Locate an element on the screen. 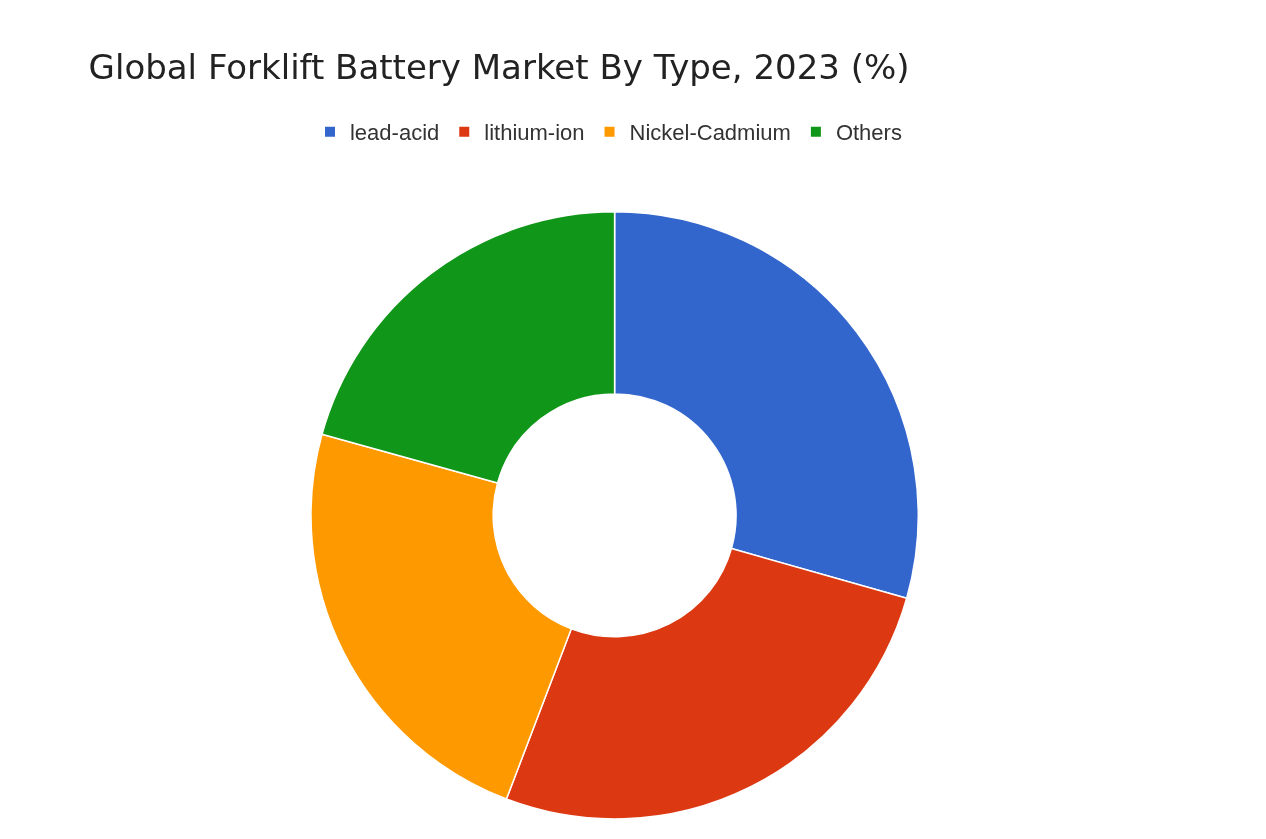  legend-label: lithium-ion is located at coordinates (534, 133).